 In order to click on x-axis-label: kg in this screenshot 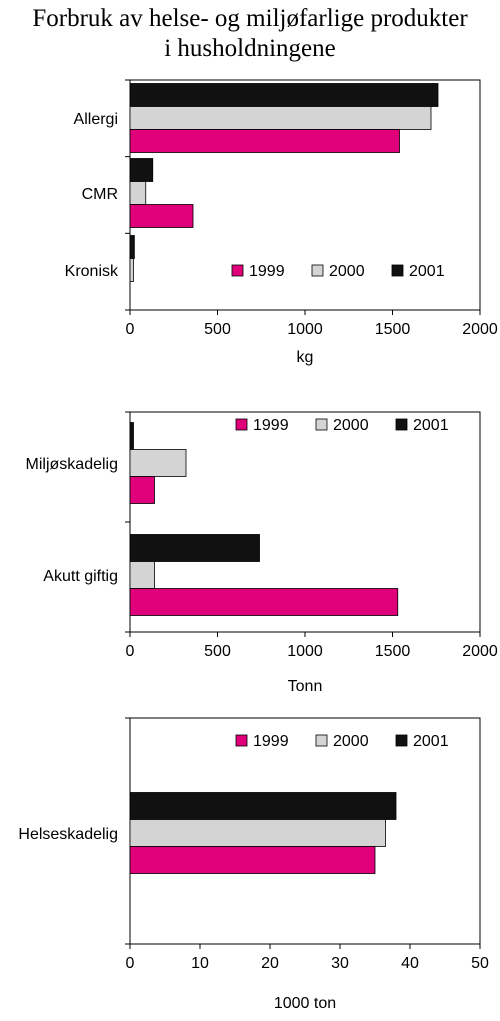, I will do `click(305, 357)`.